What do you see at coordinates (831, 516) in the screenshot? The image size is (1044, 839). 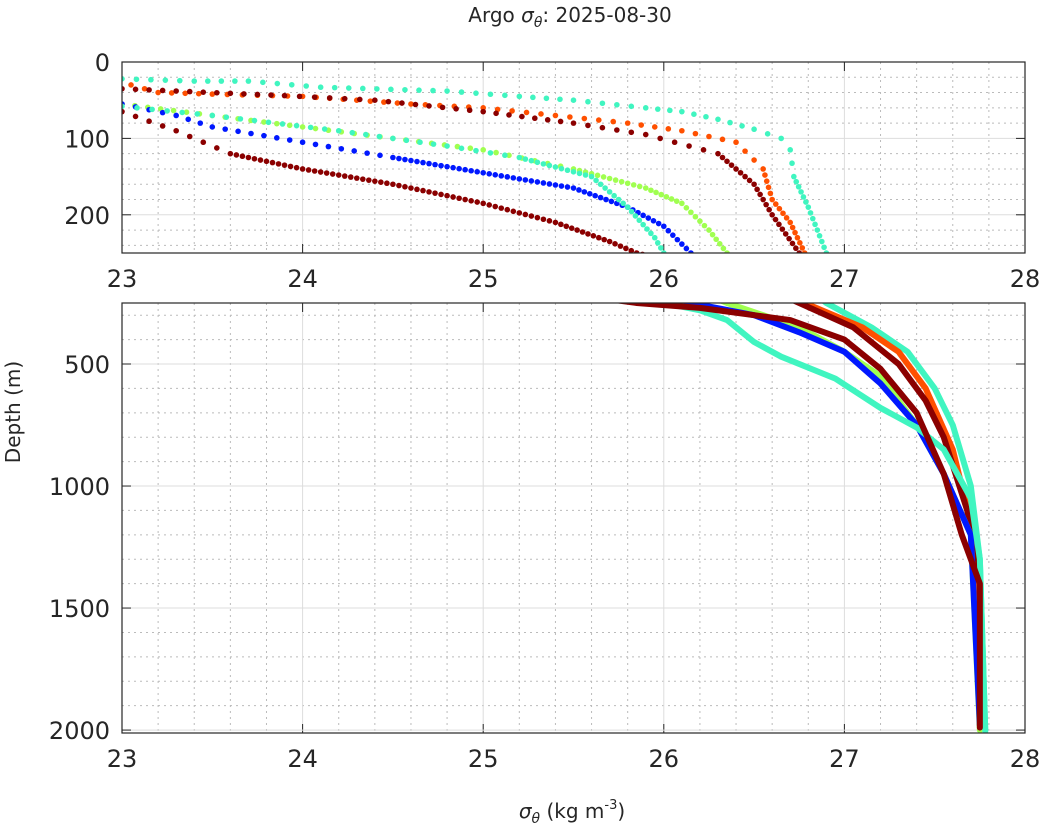 I see `profile-5-line` at bounding box center [831, 516].